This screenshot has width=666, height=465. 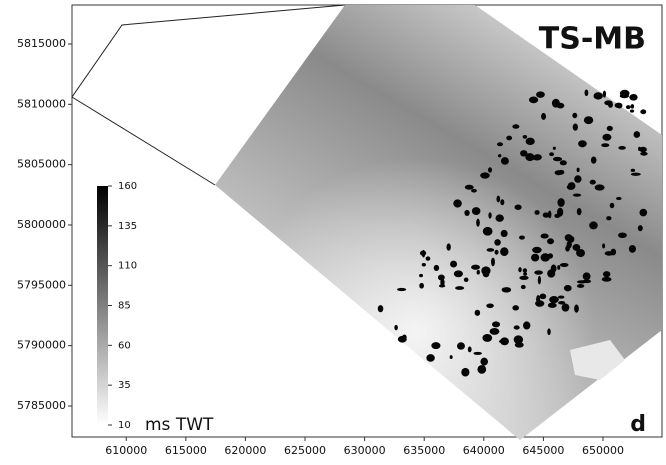 I want to click on x-tick-label: 635000, so click(x=424, y=450).